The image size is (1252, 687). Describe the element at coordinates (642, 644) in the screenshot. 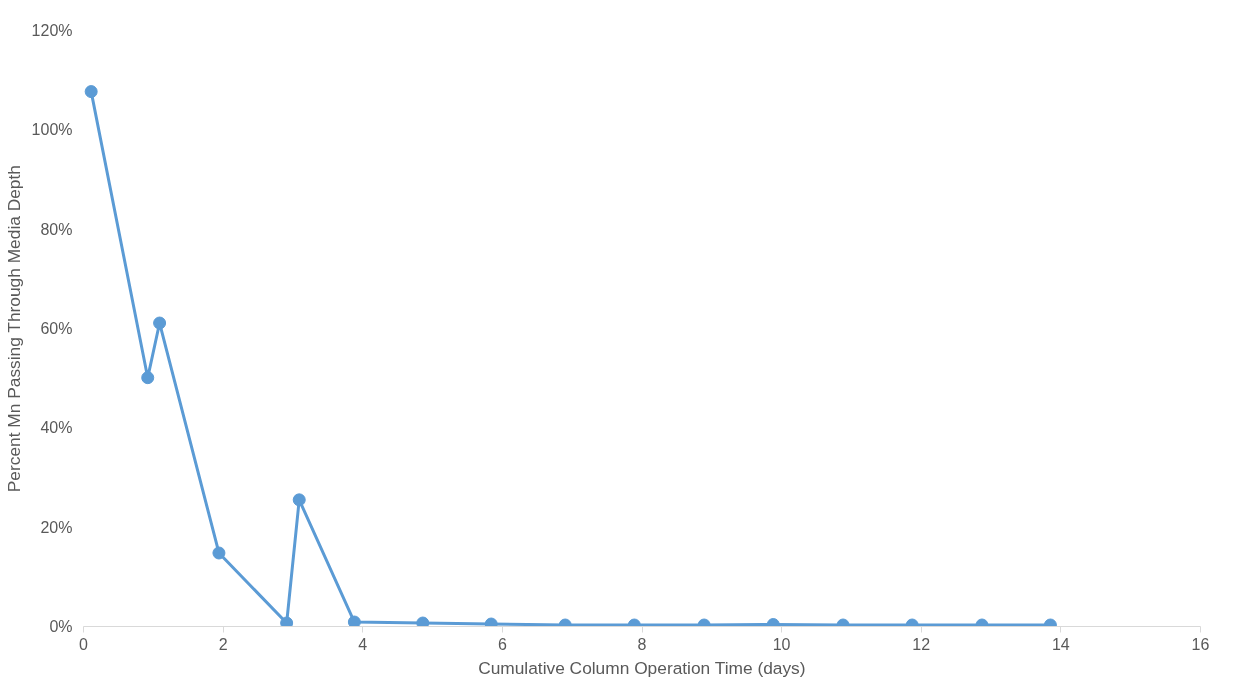

I see `x-tick-label: 8` at that location.